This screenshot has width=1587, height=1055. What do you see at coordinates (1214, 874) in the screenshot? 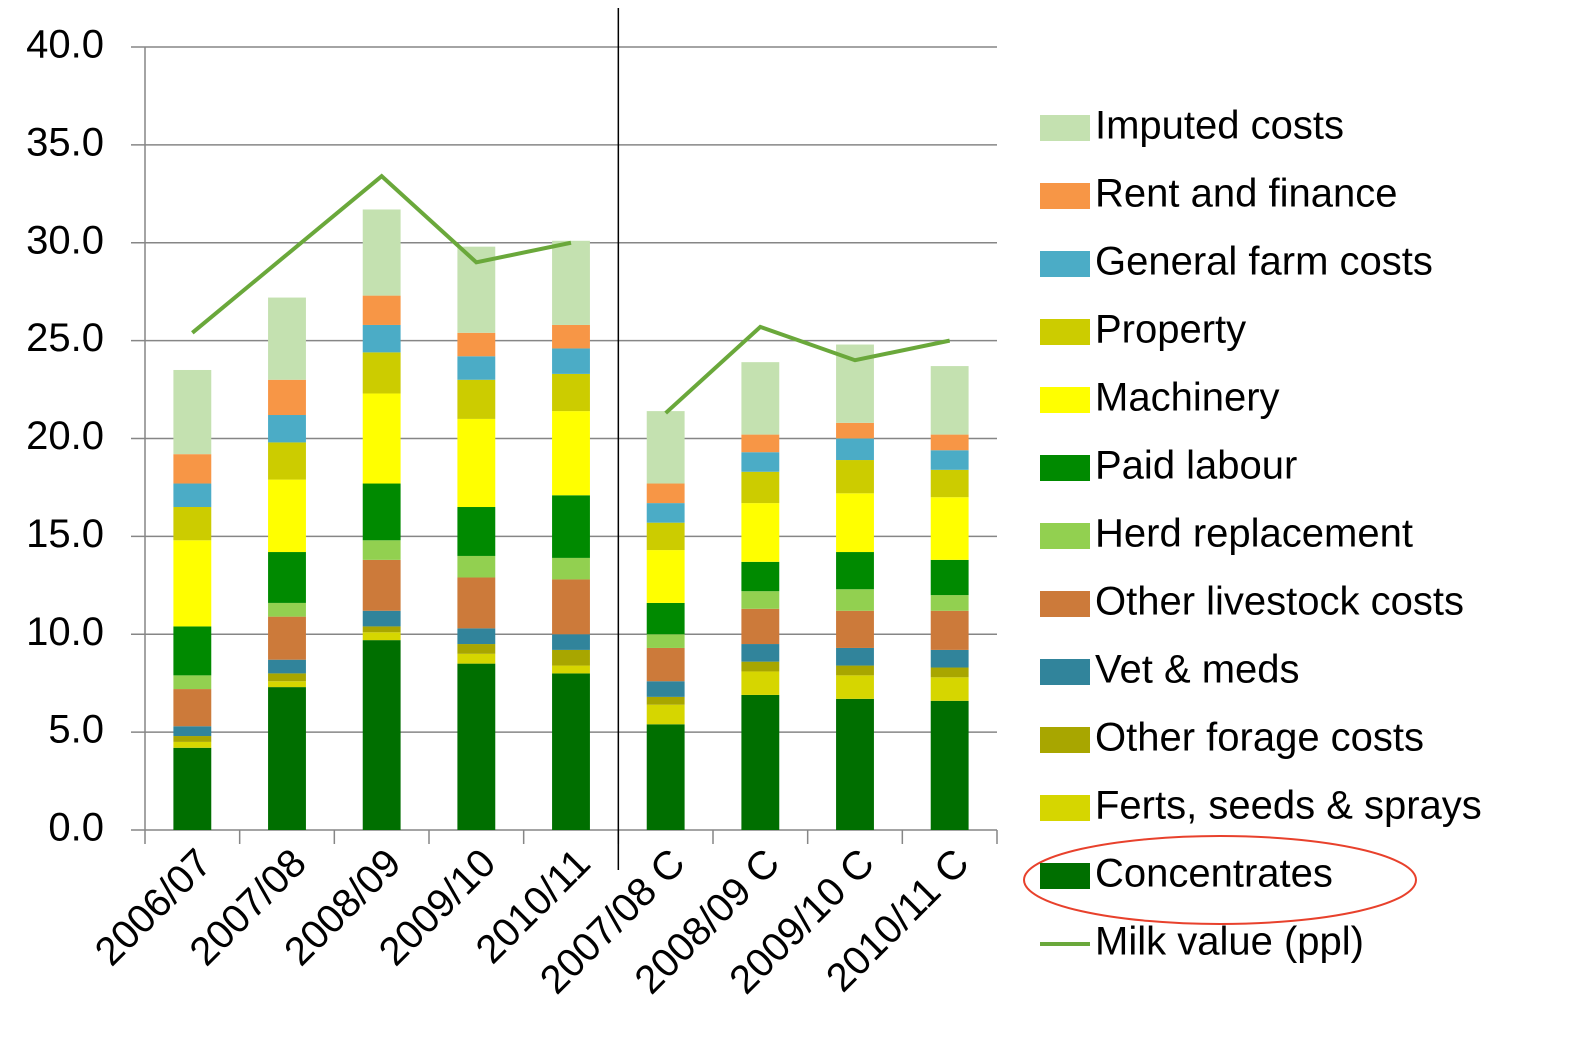
I see `legend-label: Concentrates` at bounding box center [1214, 874].